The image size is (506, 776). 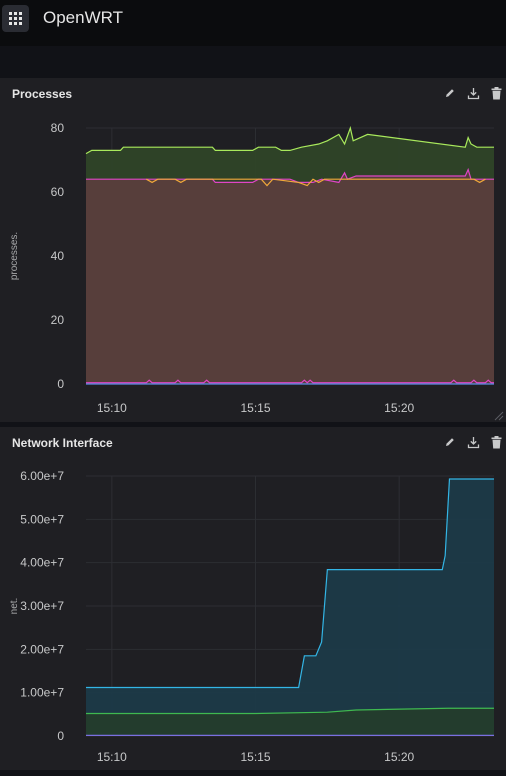 What do you see at coordinates (42, 693) in the screenshot?
I see `y-tick-label: 1.00e+7` at bounding box center [42, 693].